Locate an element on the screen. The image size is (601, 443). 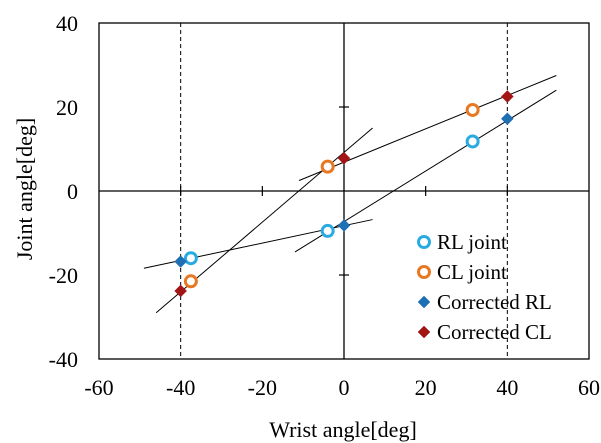
legend-marker-rl-joint is located at coordinates (424, 242).